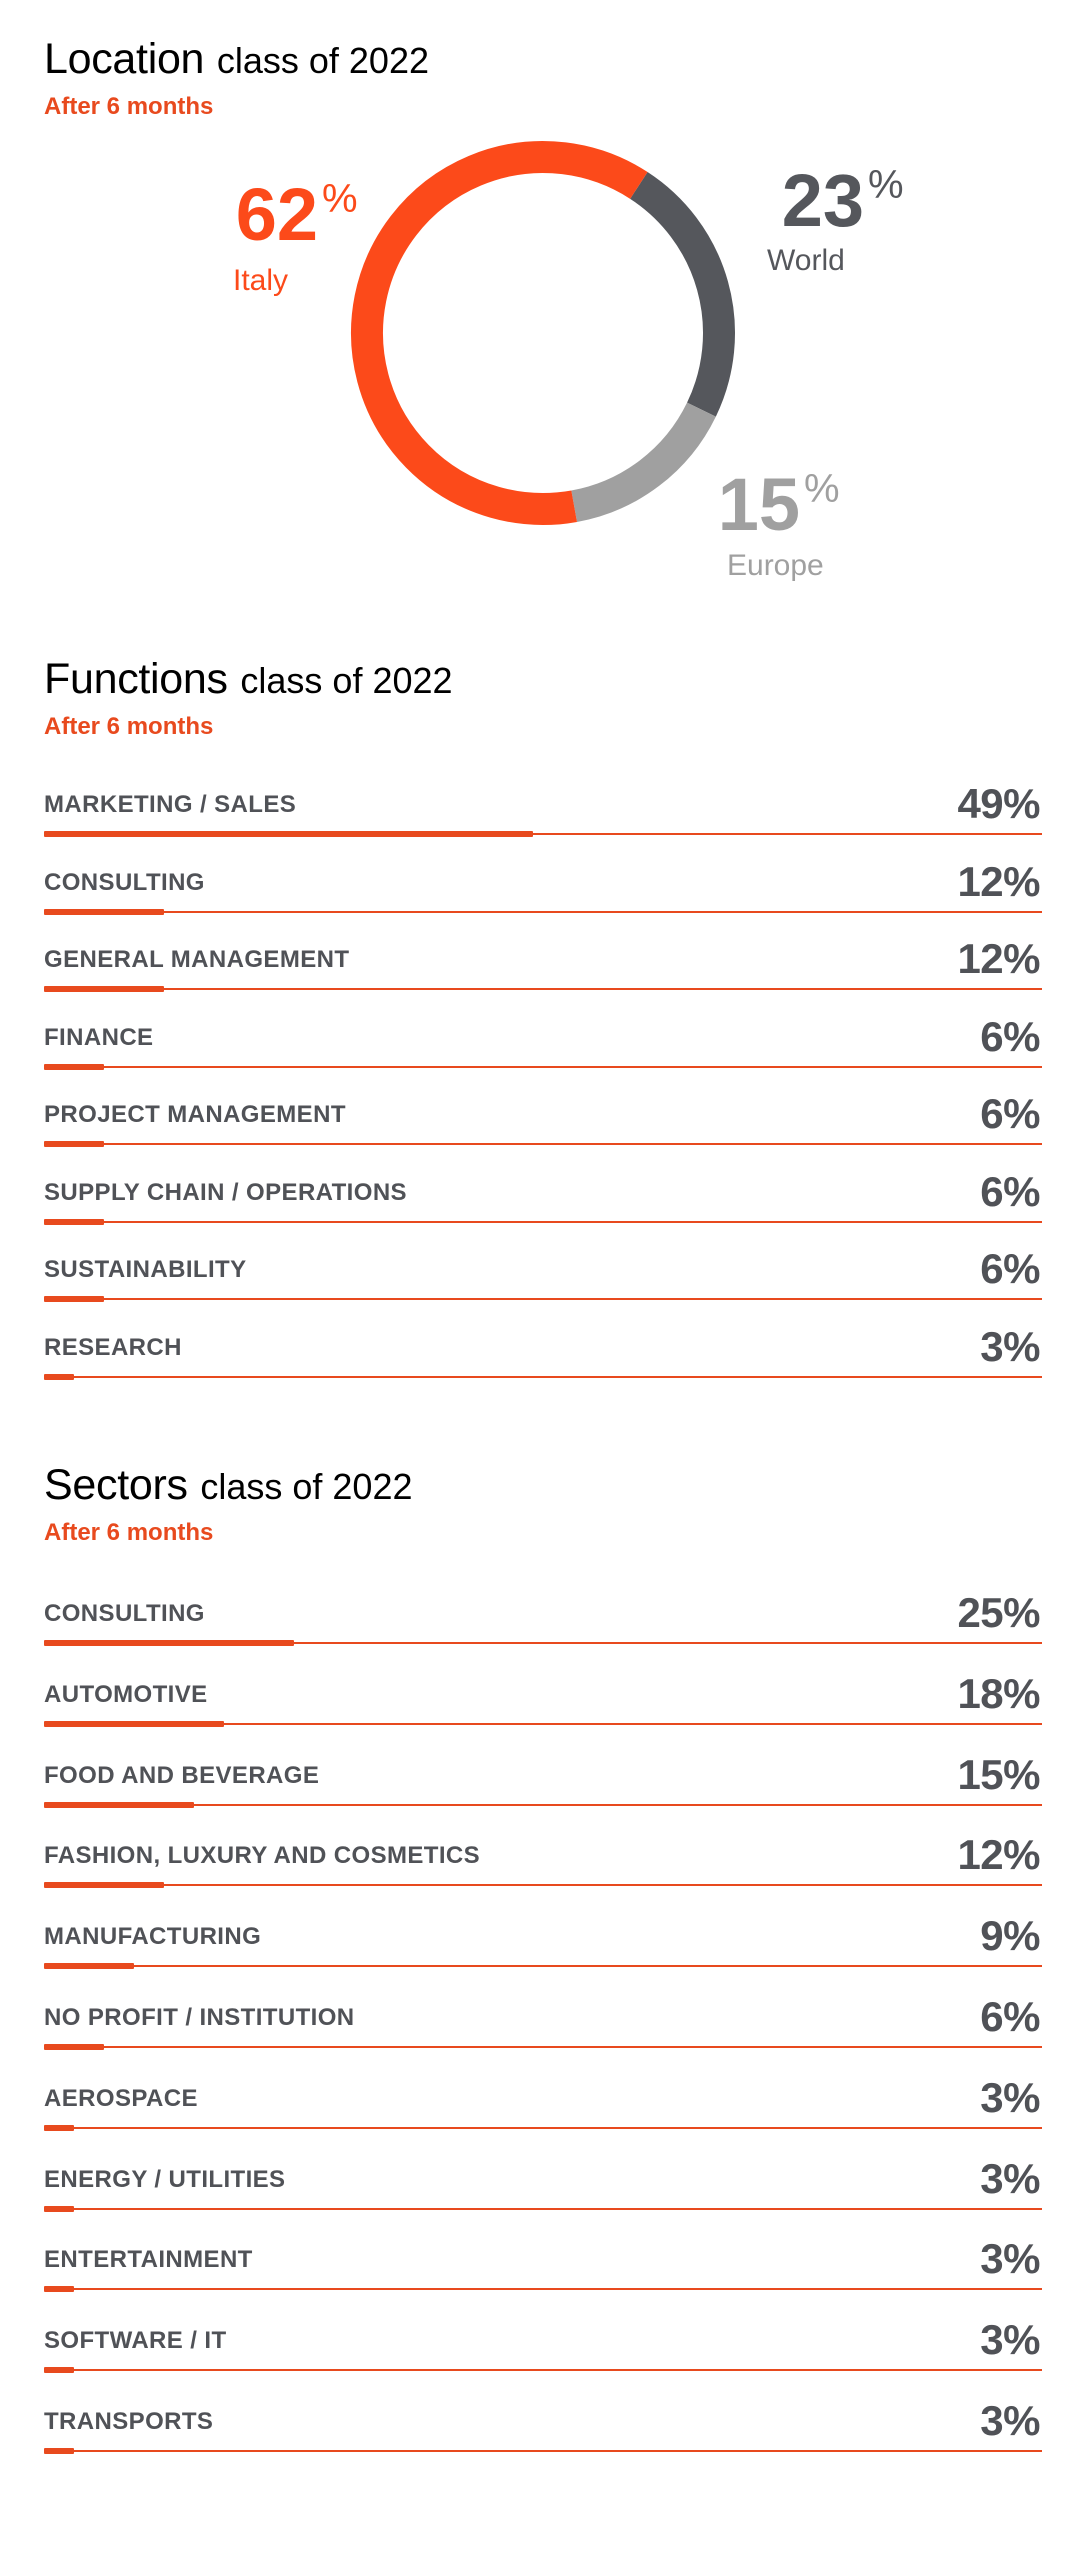  I want to click on location-donut-chart: 62 % Italy 23 % World 15 % Europe, so click(568, 361).